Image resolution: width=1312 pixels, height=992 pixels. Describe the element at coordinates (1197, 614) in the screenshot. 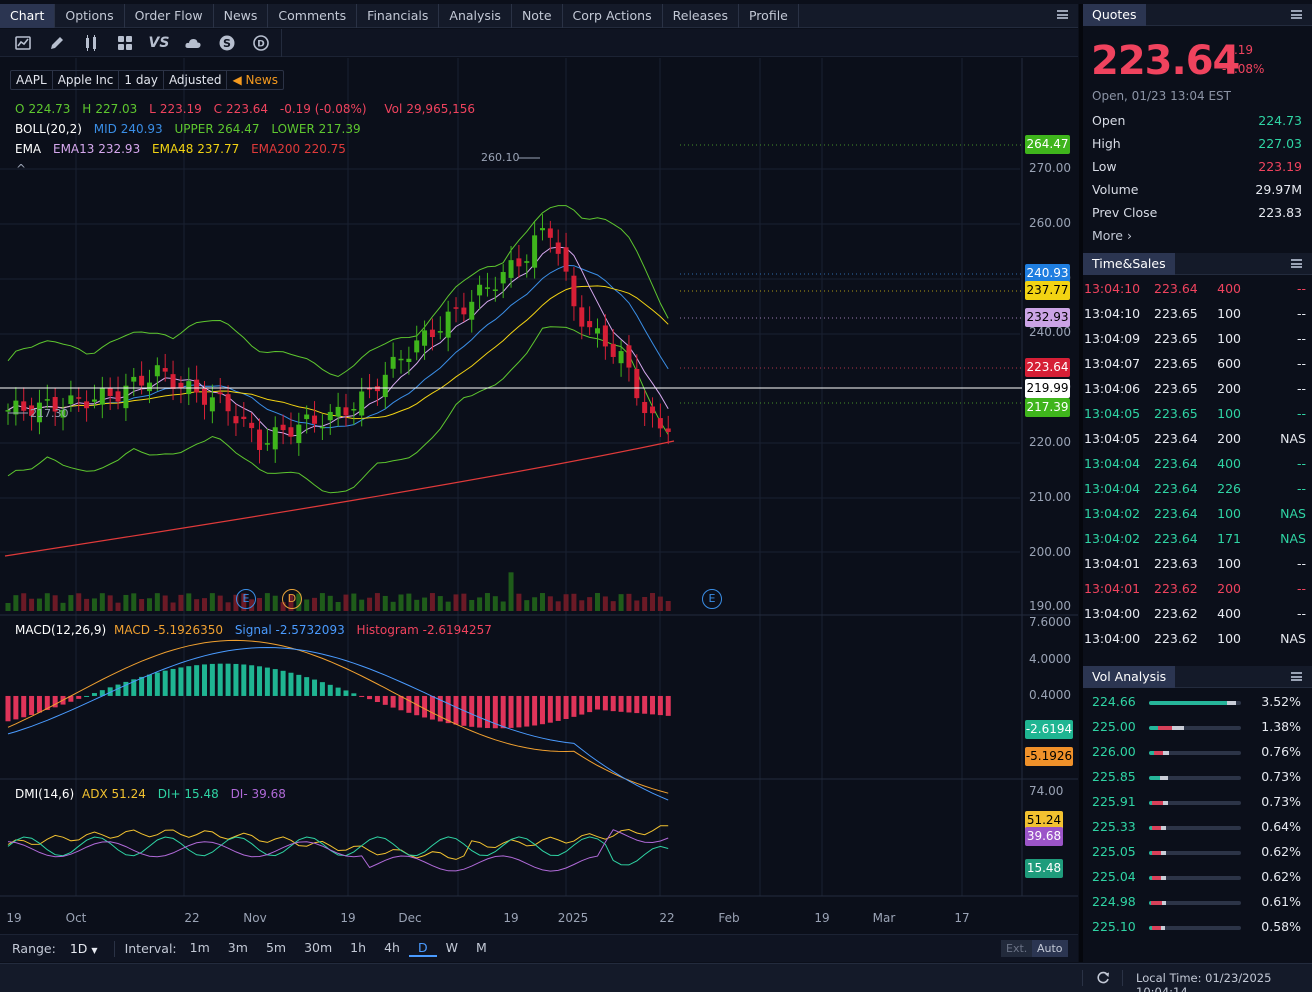

I see `trade-row: 13:04:00 223.62 400 --` at that location.